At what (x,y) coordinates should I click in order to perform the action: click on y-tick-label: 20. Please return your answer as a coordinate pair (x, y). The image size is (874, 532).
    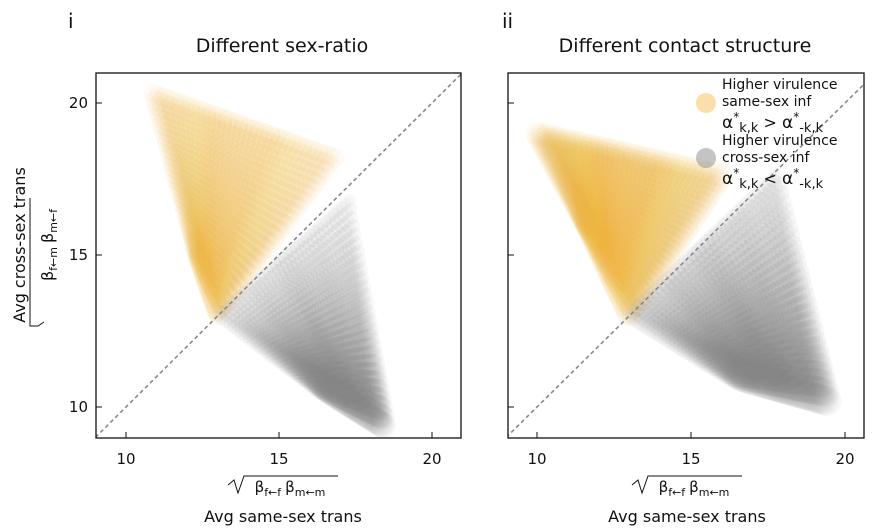
    Looking at the image, I should click on (78, 103).